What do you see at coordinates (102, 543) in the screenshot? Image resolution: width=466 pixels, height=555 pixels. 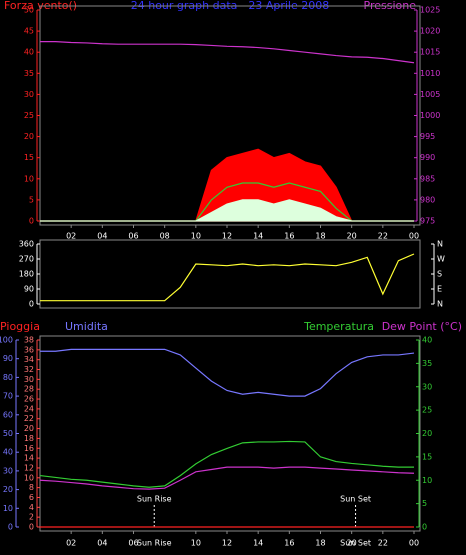 I see `x-tick-label: 04` at bounding box center [102, 543].